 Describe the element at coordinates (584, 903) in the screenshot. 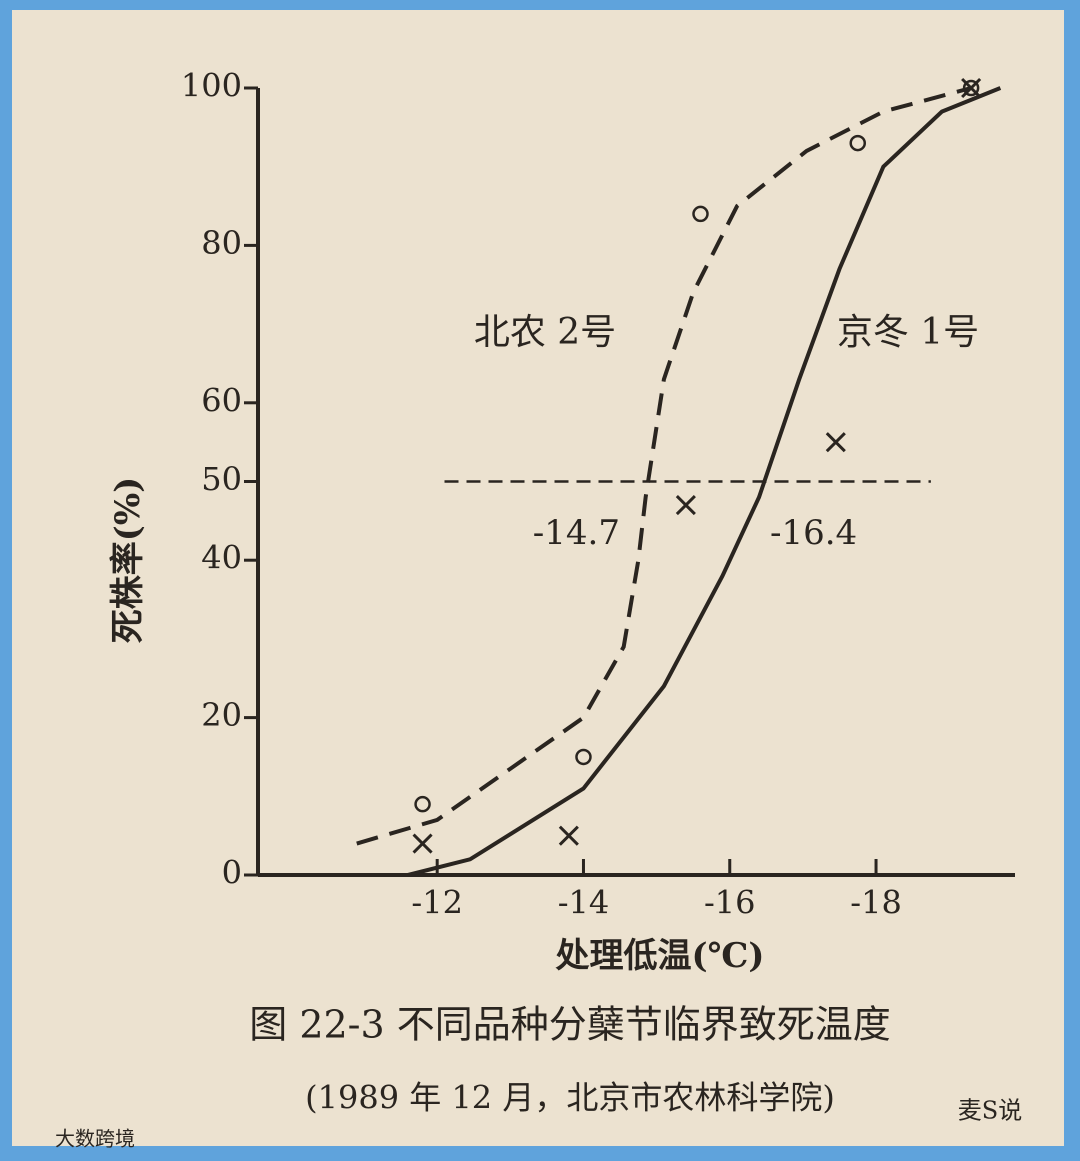

I see `x-tick-label: -14` at that location.